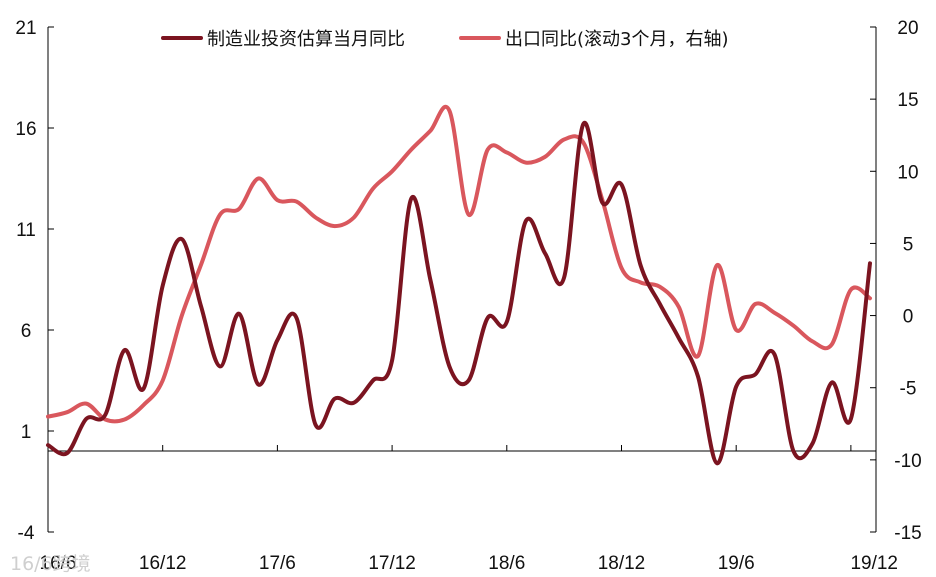 This screenshot has width=936, height=577. Describe the element at coordinates (907, 461) in the screenshot. I see `right-tick-label: -10` at that location.